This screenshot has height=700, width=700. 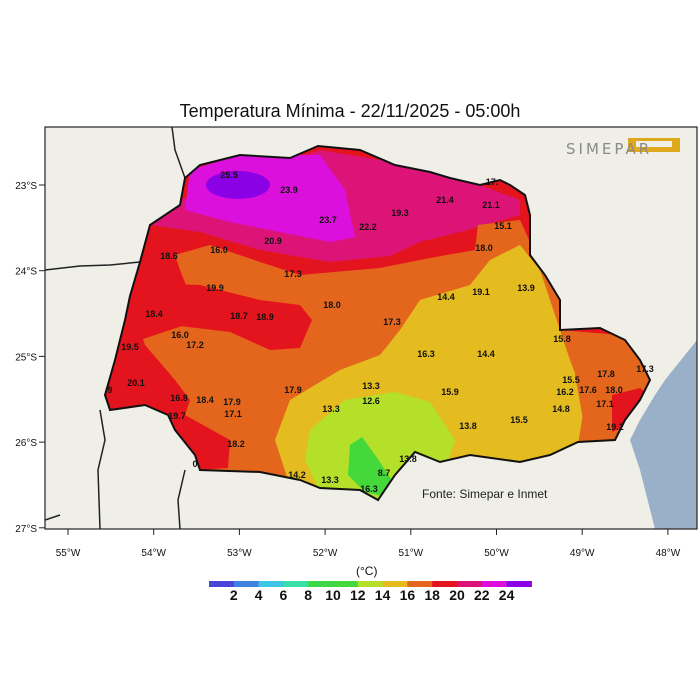 I want to click on station-value: 13.9, so click(x=526, y=288).